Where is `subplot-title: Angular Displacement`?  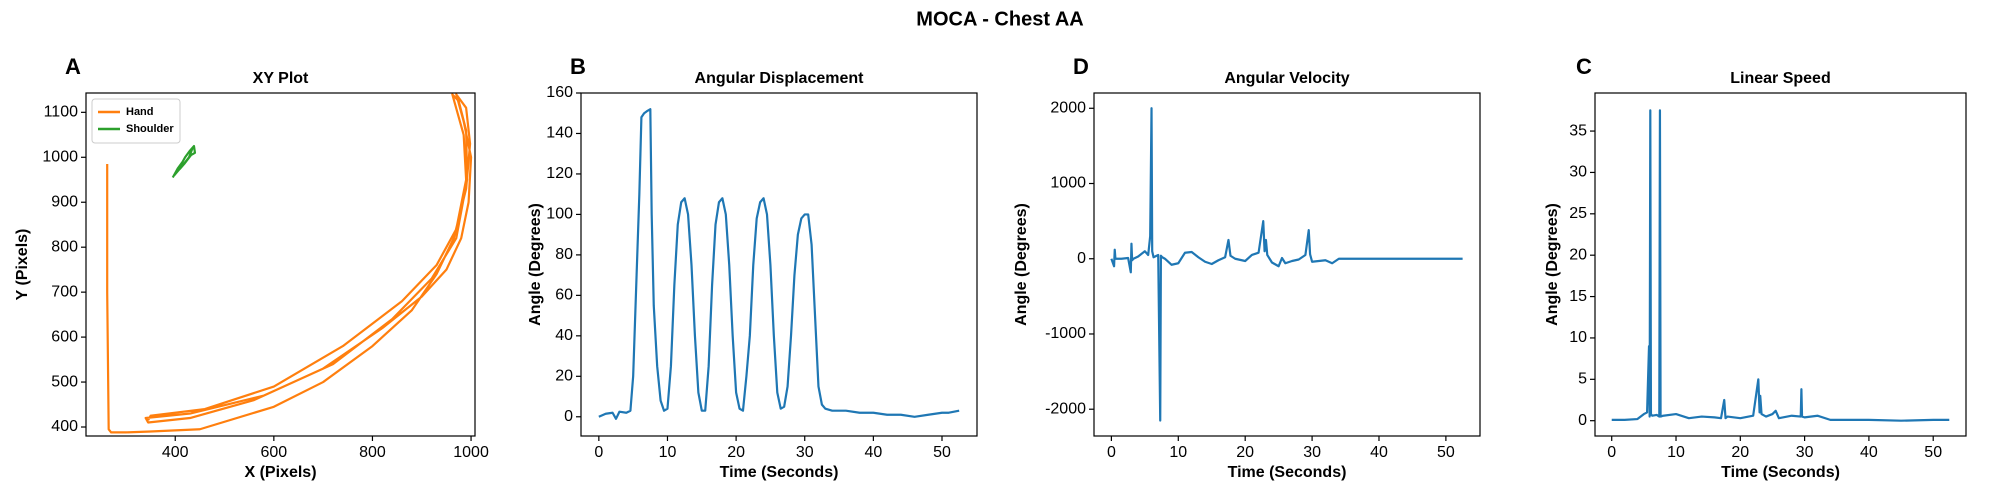
subplot-title: Angular Displacement is located at coordinates (780, 78).